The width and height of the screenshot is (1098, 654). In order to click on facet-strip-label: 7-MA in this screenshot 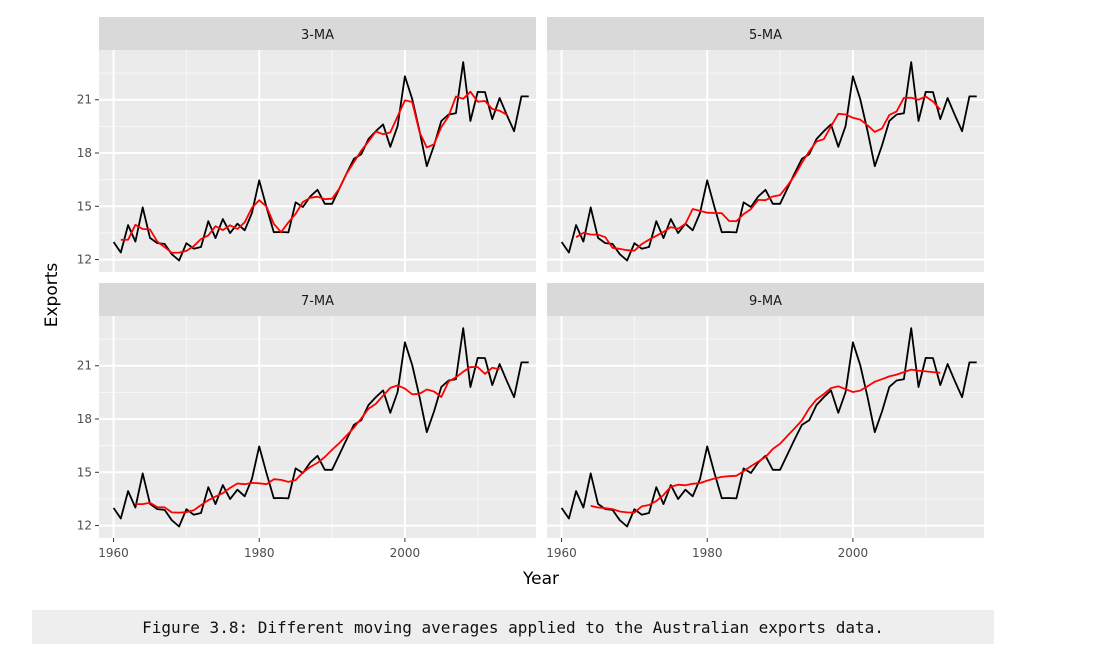, I will do `click(317, 301)`.